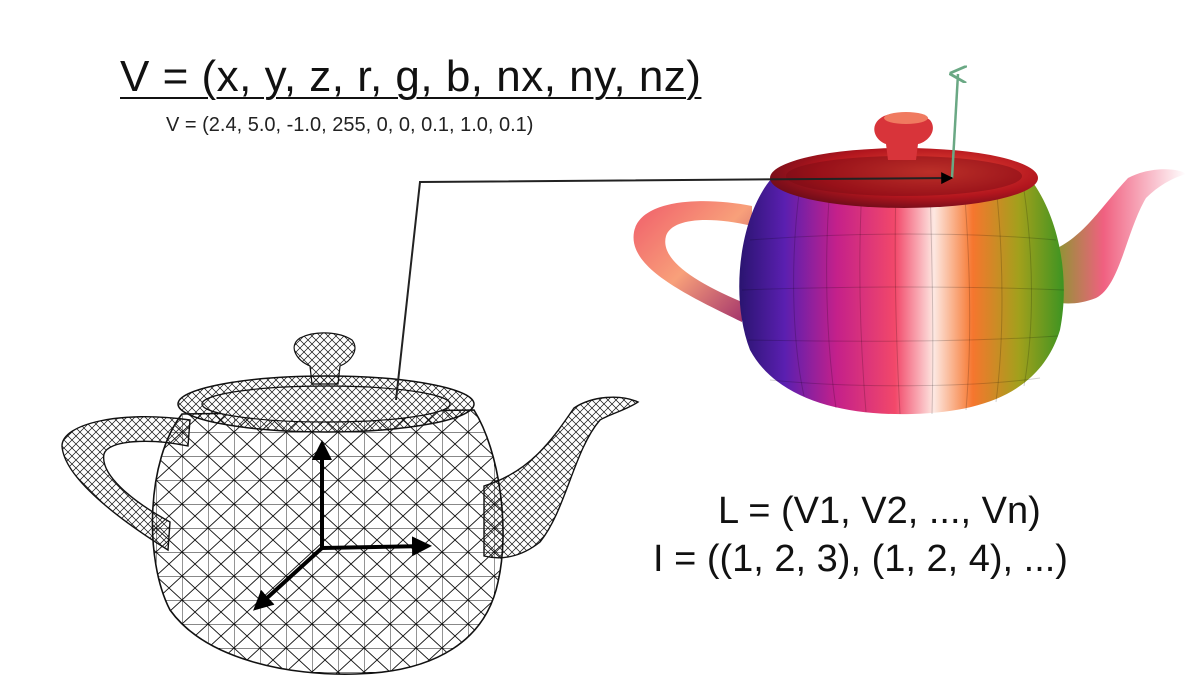 Image resolution: width=1200 pixels, height=700 pixels. I want to click on shaded-teapot-handle, so click(692, 261).